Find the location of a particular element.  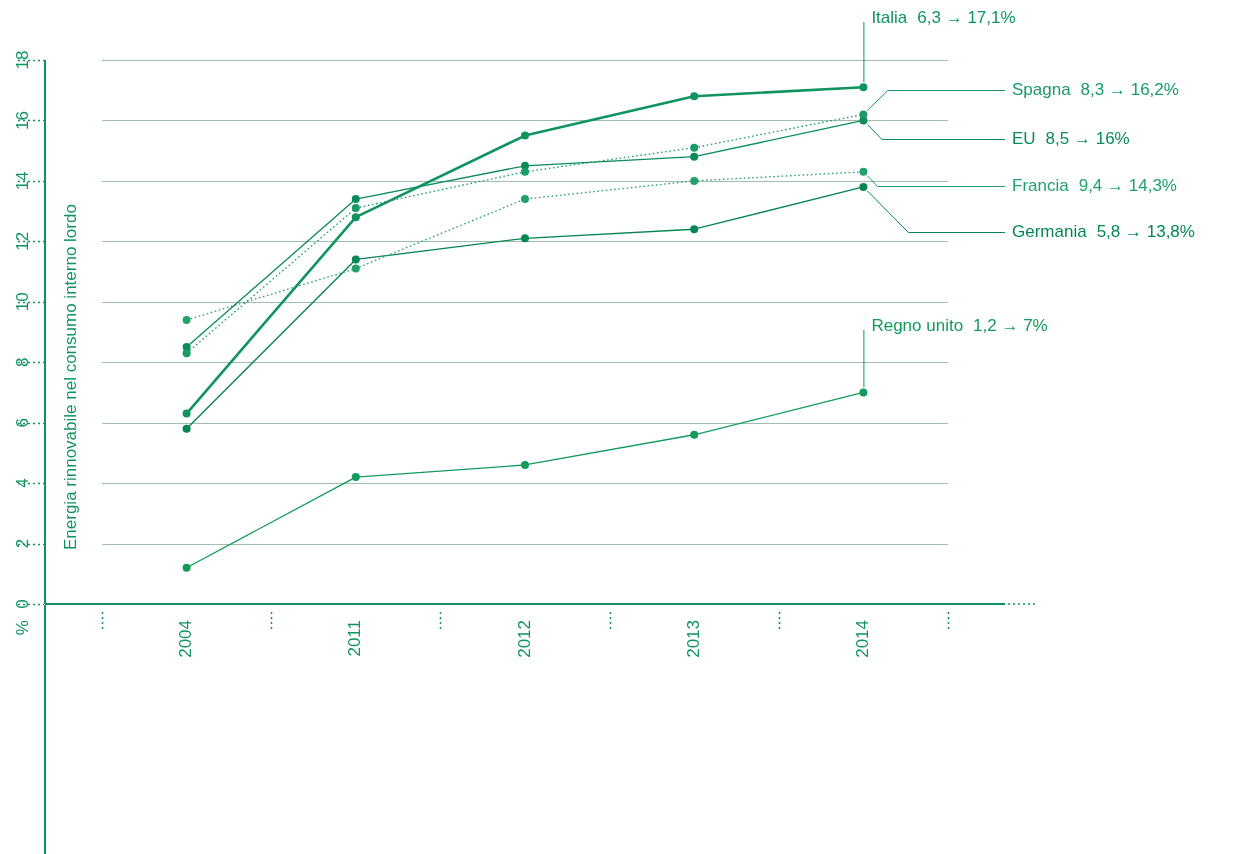

text: 5,8 → 13,8% is located at coordinates (1145, 231).